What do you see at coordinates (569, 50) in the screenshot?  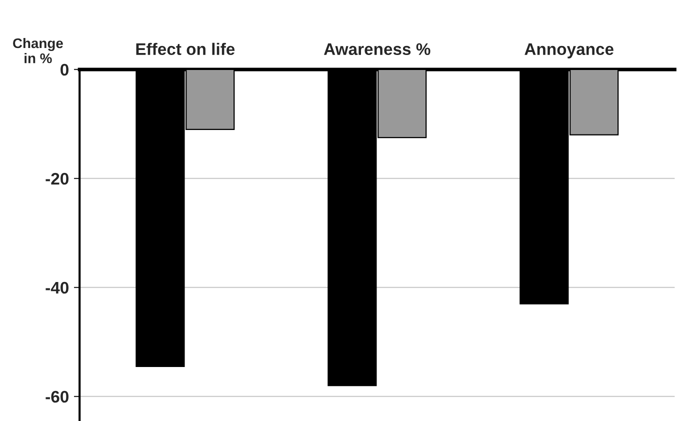 I see `x-tick-label: Annoyance` at bounding box center [569, 50].